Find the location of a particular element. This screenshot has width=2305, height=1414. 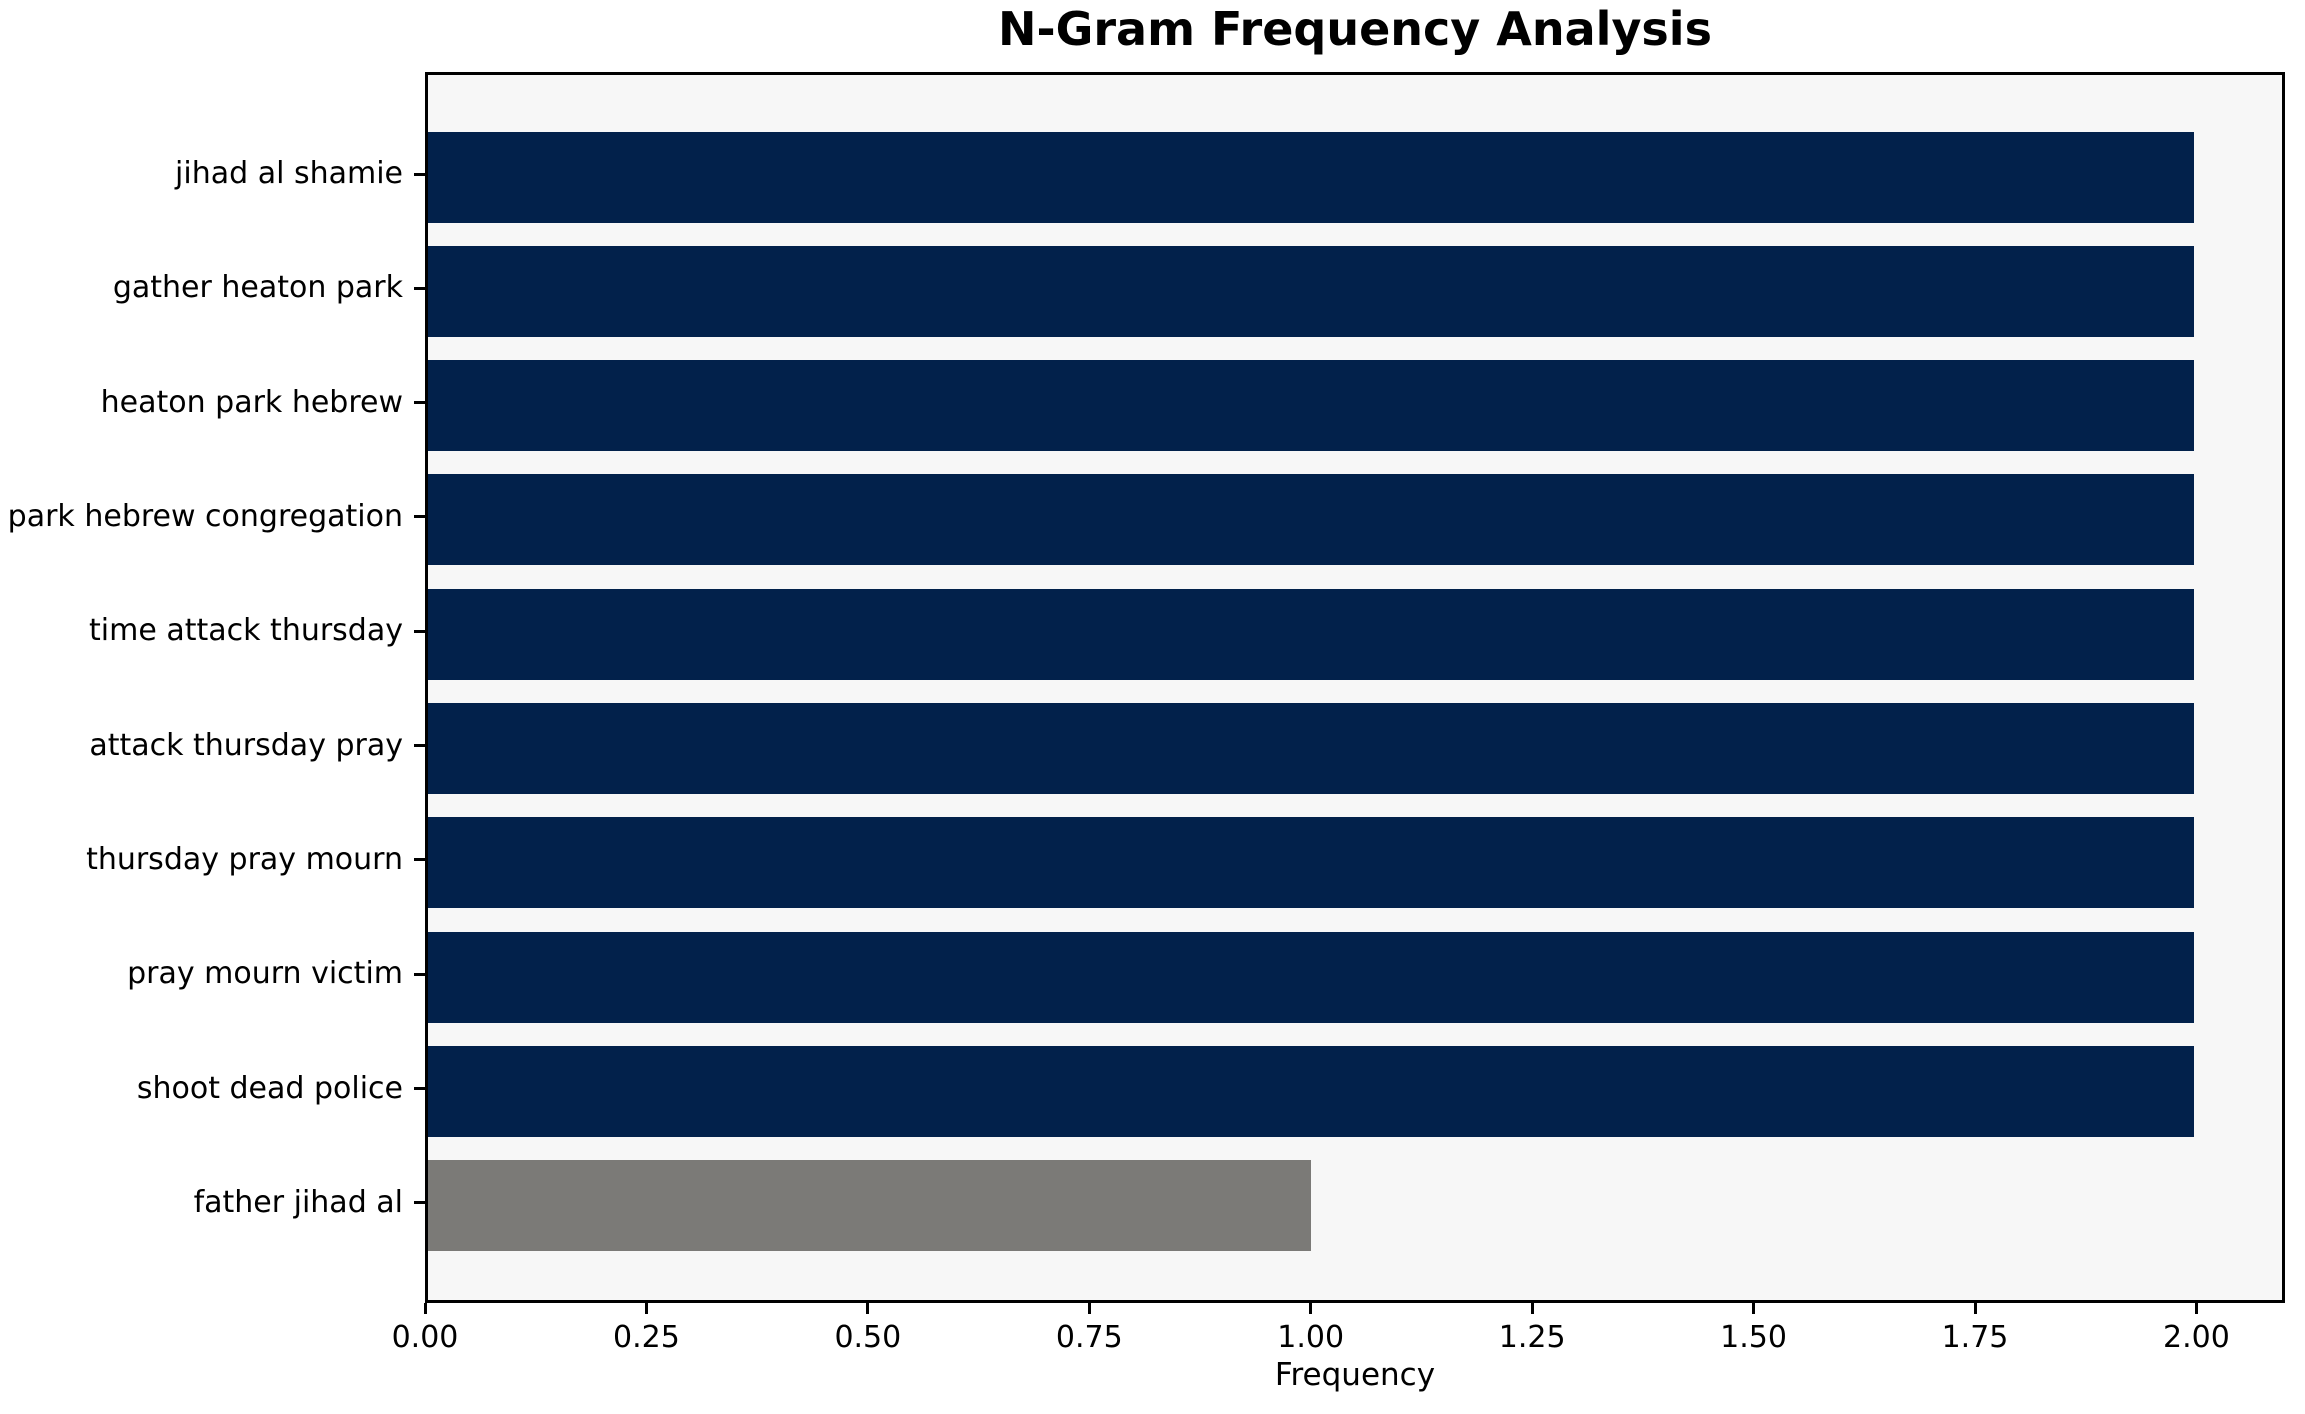

x-tick-label: 1.75 is located at coordinates (1975, 1337).